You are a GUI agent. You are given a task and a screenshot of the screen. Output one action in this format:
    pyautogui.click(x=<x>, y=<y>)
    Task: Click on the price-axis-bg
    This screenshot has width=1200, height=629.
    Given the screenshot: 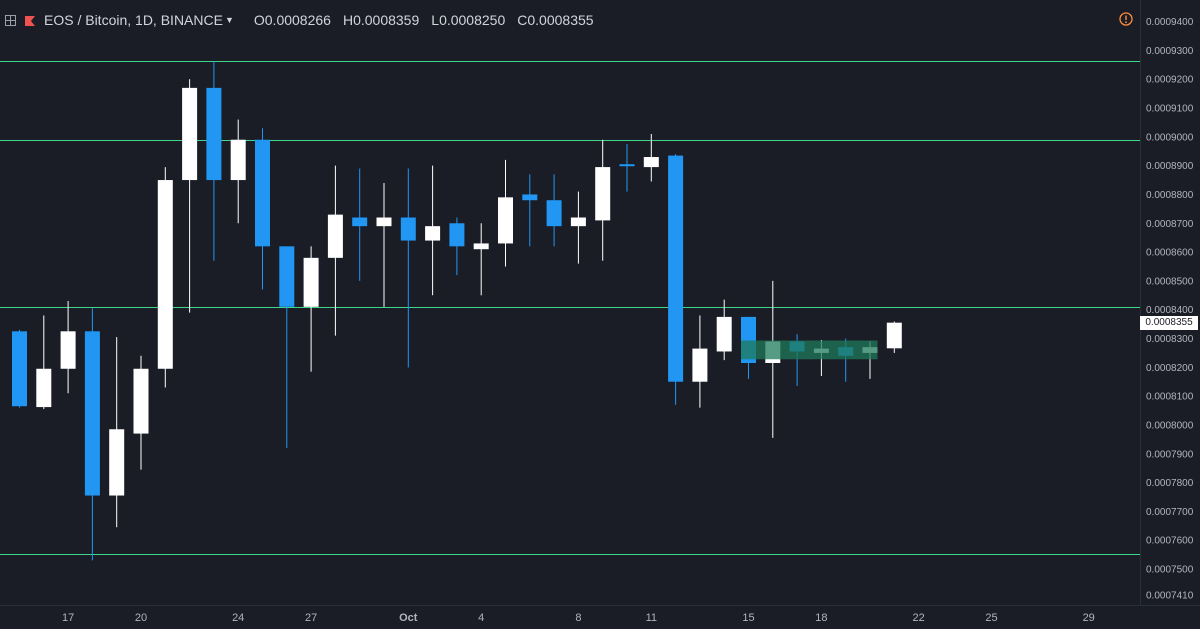 What is the action you would take?
    pyautogui.click(x=1170, y=314)
    